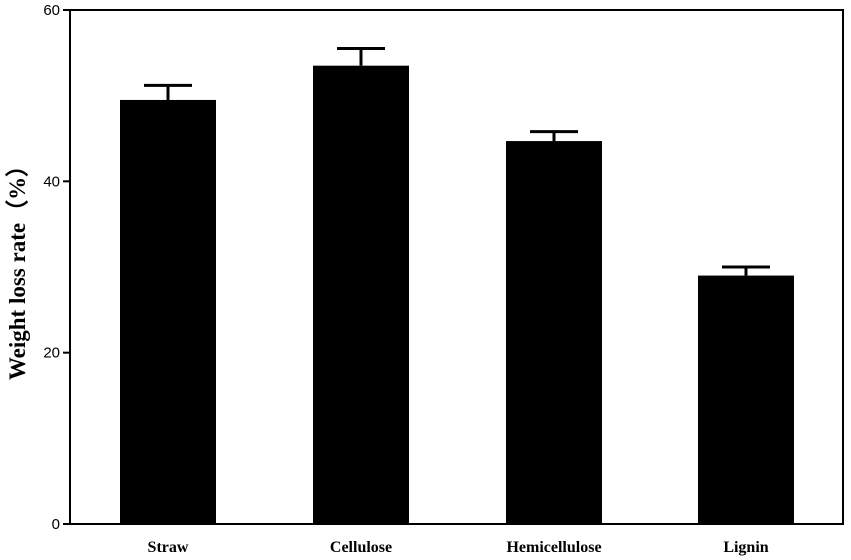  Describe the element at coordinates (554, 332) in the screenshot. I see `bar-hemicellulose` at that location.